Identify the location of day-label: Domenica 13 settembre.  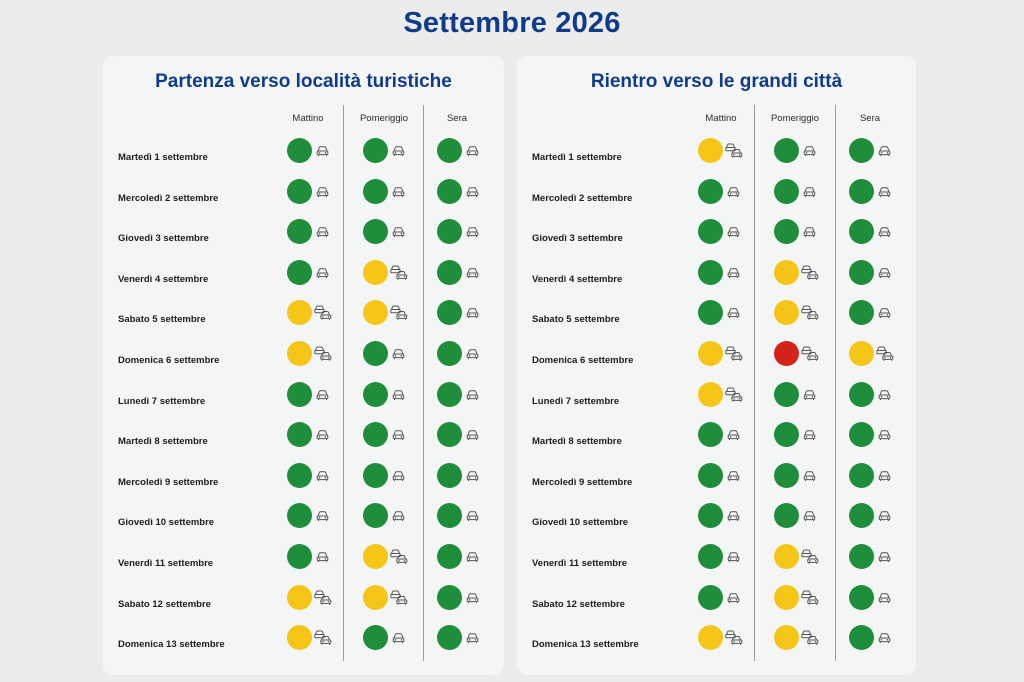
(171, 645).